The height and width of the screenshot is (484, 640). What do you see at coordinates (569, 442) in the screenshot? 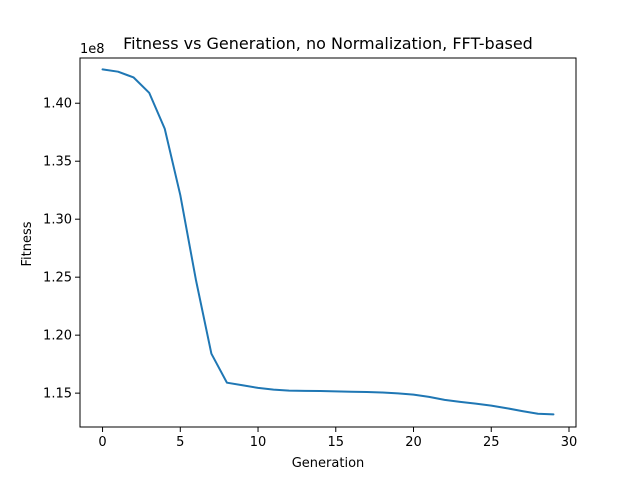
I see `x-tick-label: 30` at bounding box center [569, 442].